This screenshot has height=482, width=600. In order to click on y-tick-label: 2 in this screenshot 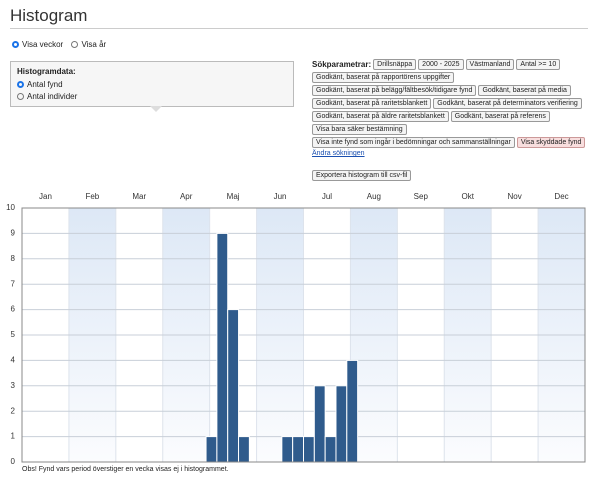, I will do `click(13, 410)`.